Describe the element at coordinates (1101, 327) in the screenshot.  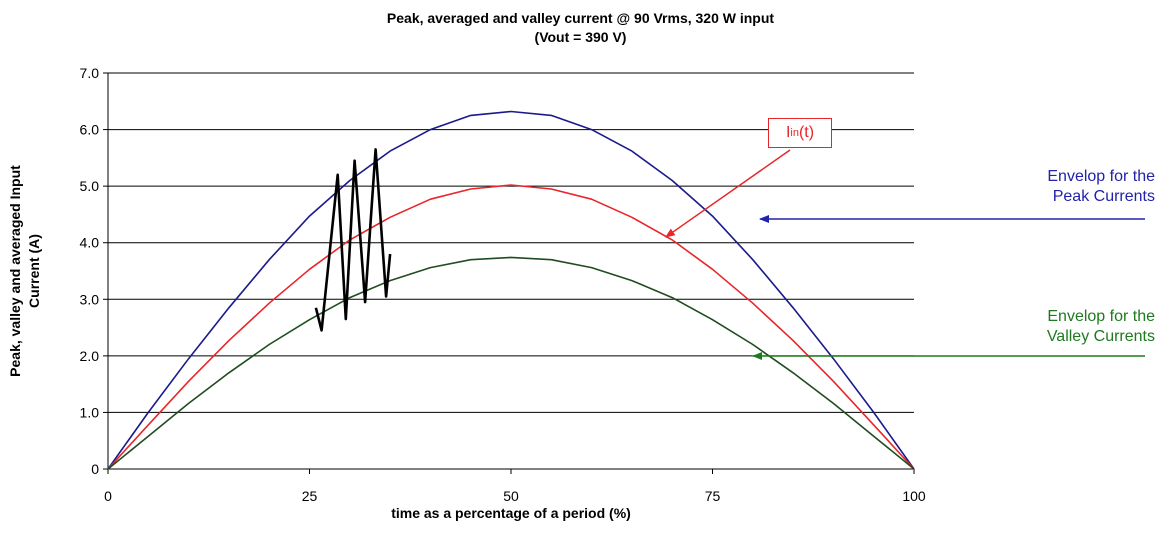
I see `valley-envelope-label: Envelop for the Valley Currents` at that location.